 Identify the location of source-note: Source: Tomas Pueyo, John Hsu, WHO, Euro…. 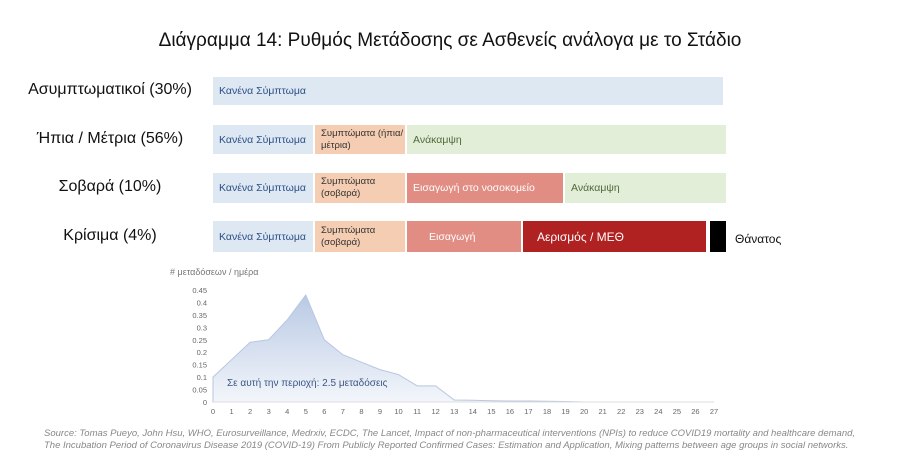
(450, 439).